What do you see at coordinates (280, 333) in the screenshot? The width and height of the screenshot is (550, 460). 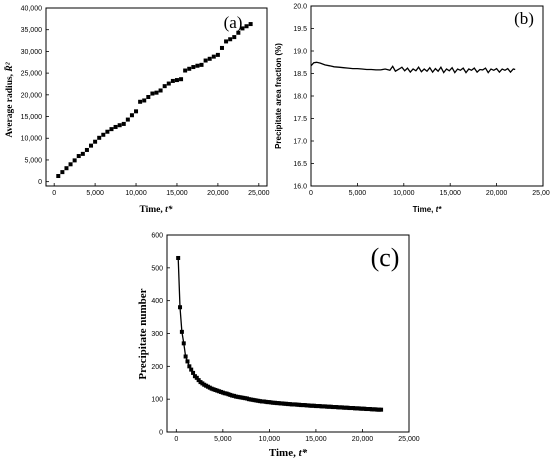 I see `chart-c-marks` at bounding box center [280, 333].